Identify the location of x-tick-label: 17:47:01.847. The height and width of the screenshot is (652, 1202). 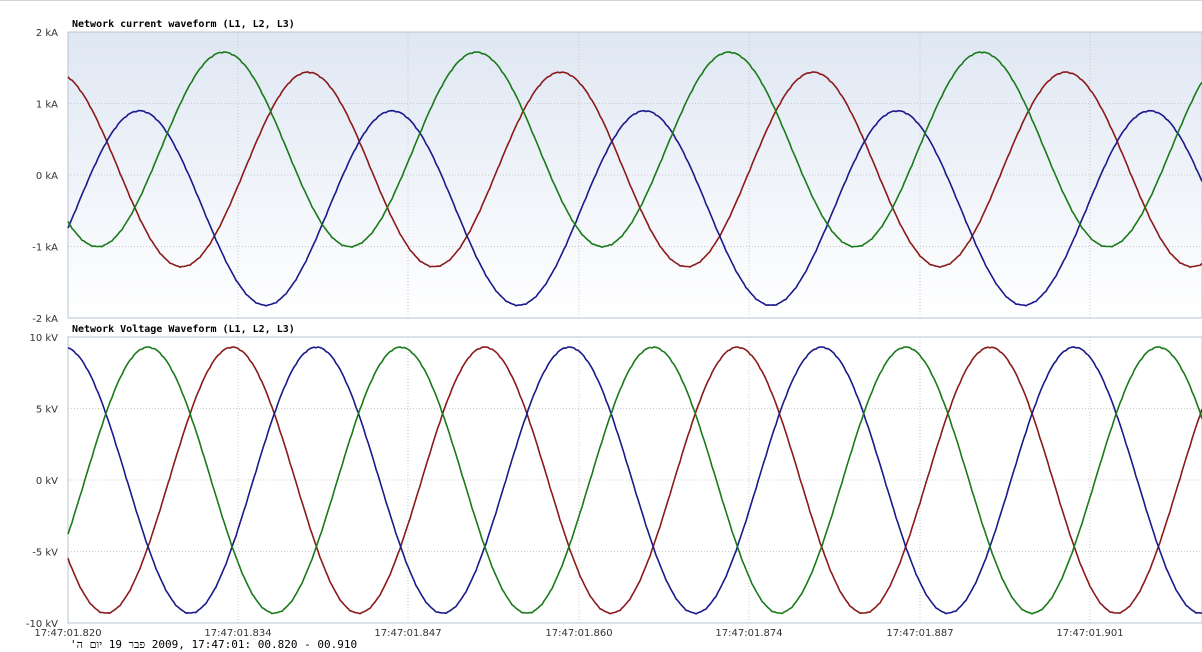
(407, 633).